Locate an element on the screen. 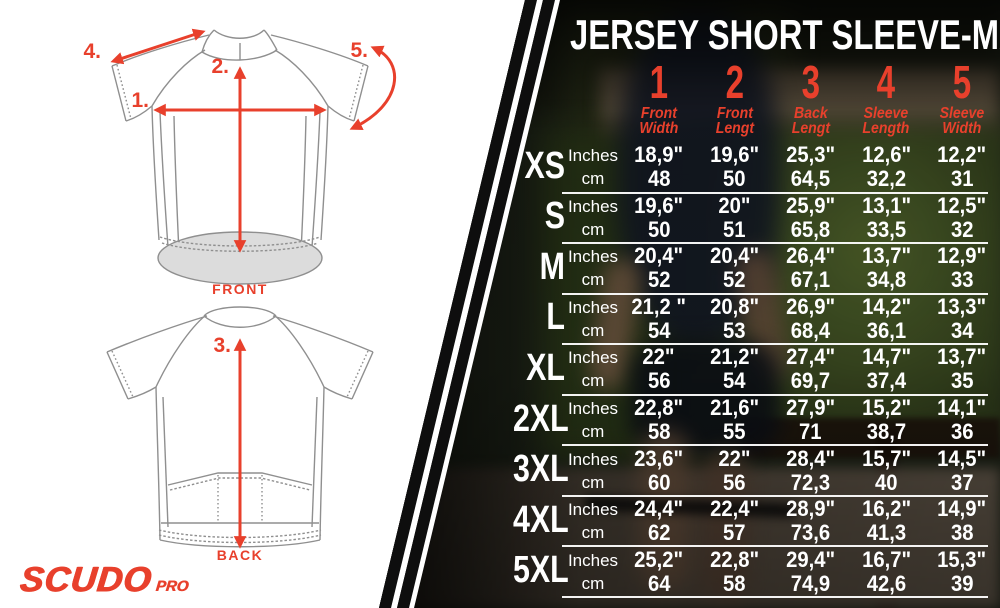  cm-value: 57 is located at coordinates (734, 533).